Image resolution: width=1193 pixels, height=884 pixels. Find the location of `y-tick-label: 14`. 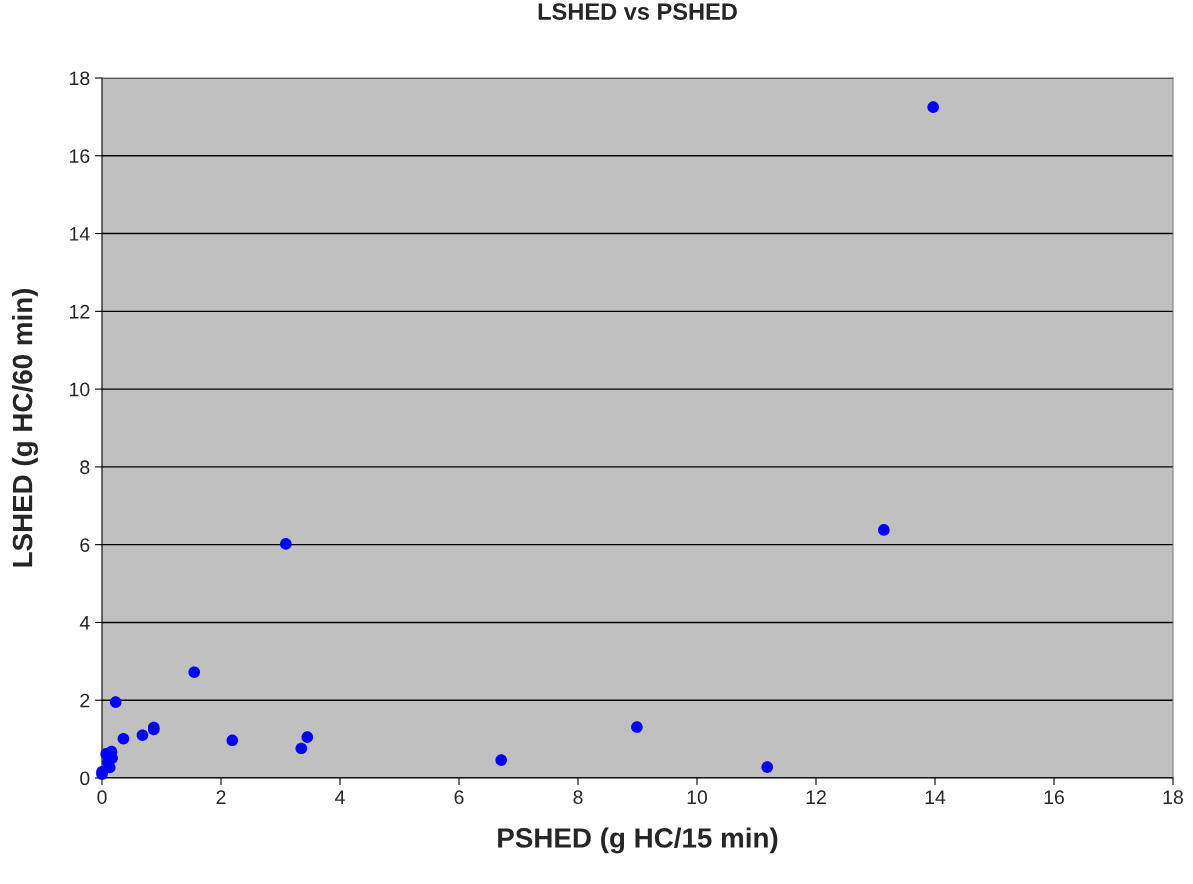

y-tick-label: 14 is located at coordinates (80, 234).